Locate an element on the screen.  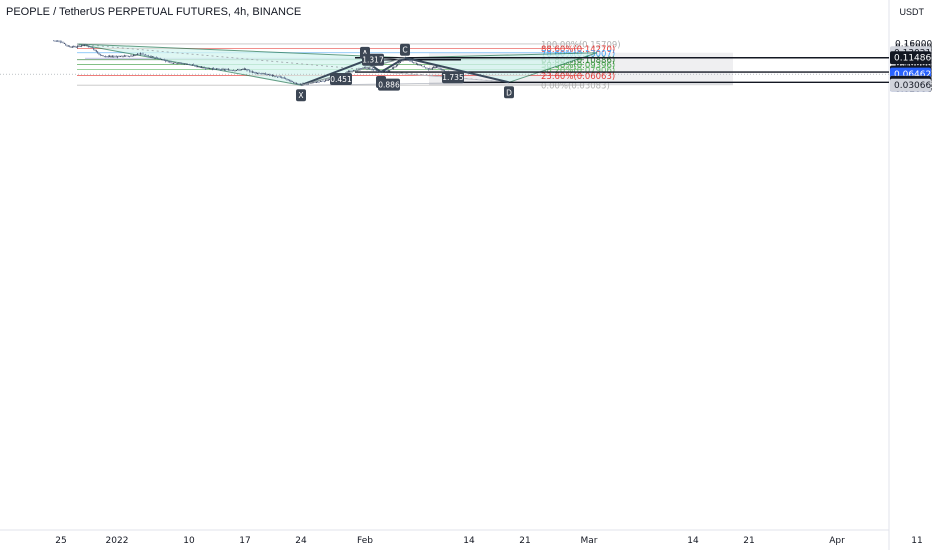
x-tick-label: 2022 is located at coordinates (117, 541).